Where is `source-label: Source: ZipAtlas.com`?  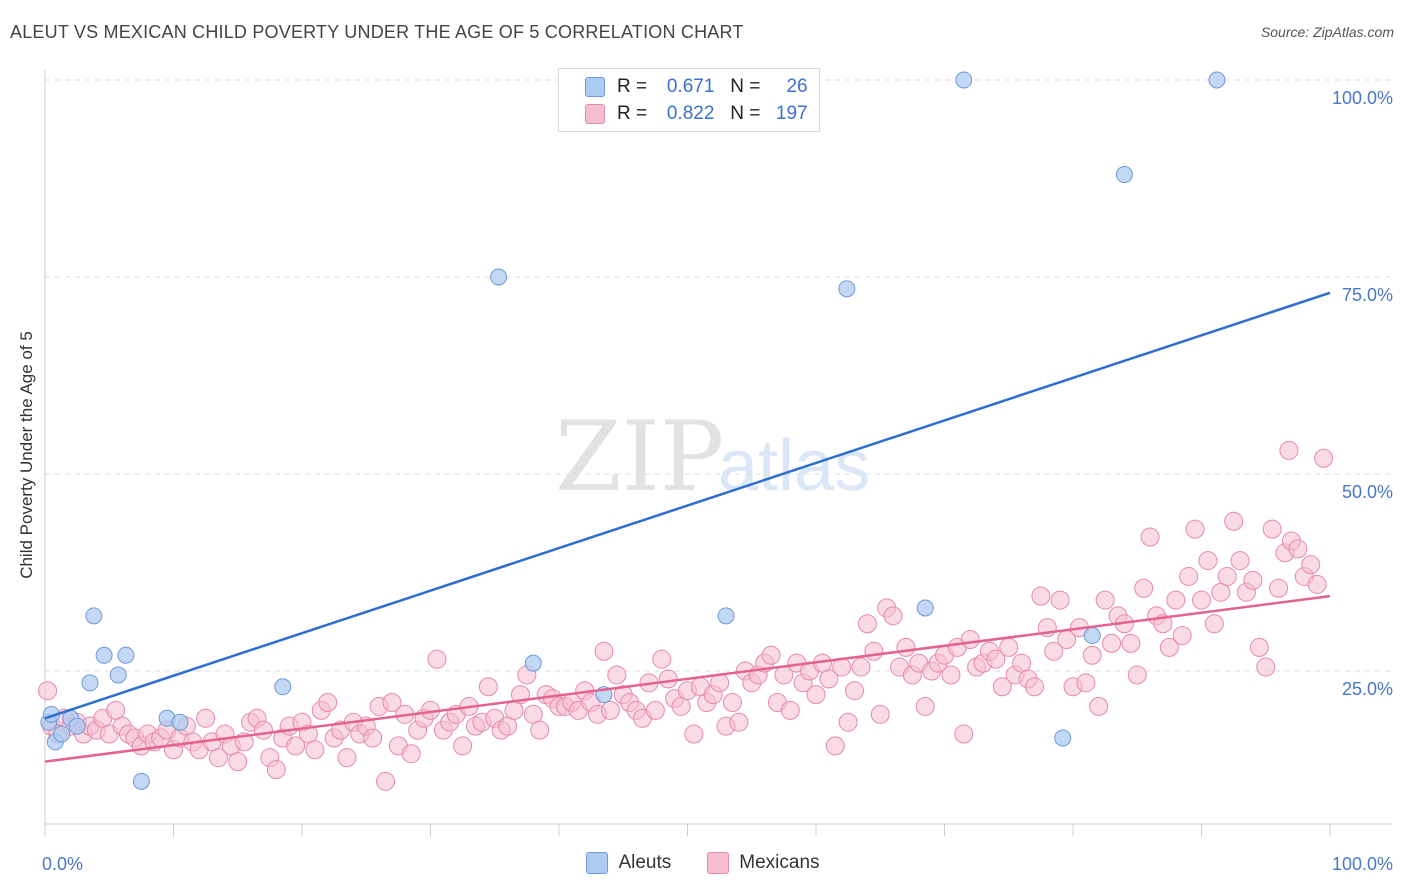
source-label: Source: ZipAtlas.com is located at coordinates (1327, 32).